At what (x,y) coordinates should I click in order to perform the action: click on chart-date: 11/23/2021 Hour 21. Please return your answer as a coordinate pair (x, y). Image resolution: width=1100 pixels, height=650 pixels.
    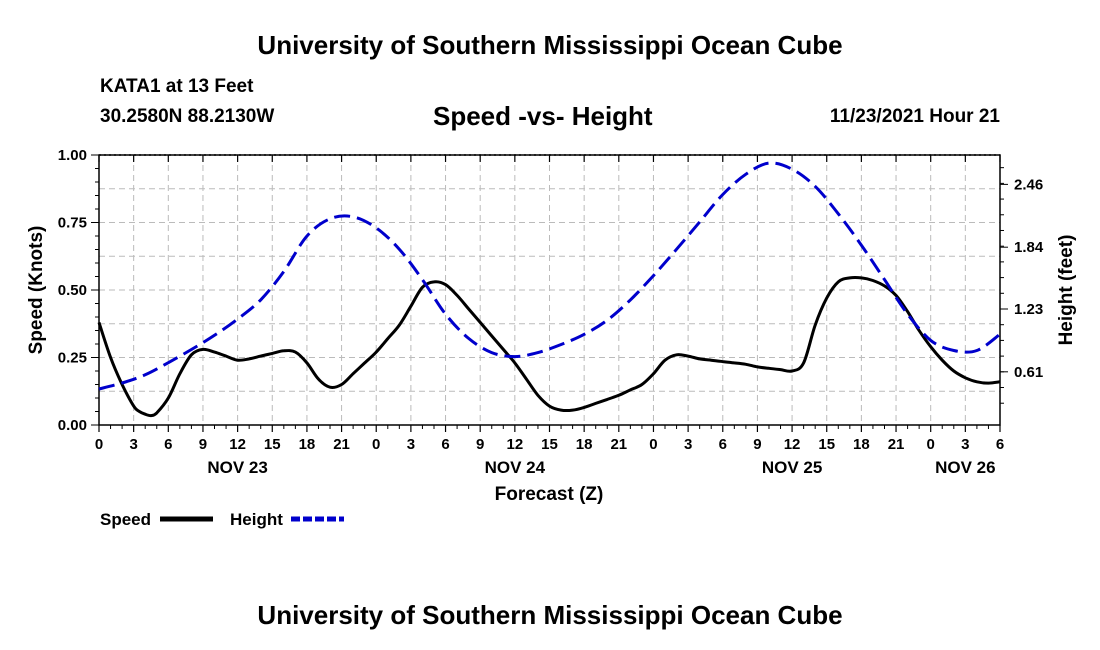
    Looking at the image, I should click on (914, 116).